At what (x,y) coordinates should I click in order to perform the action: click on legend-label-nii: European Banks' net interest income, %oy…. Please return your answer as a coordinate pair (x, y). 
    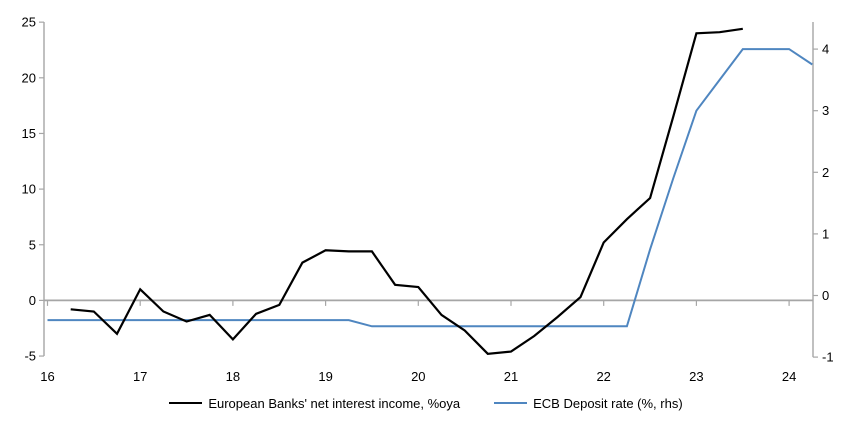
    Looking at the image, I should click on (334, 403).